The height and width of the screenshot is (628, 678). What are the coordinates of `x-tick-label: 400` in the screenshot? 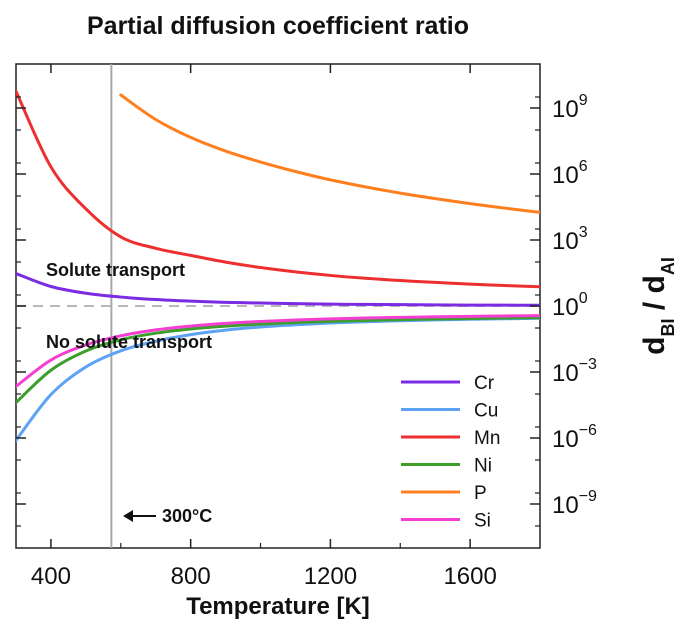 It's located at (51, 576).